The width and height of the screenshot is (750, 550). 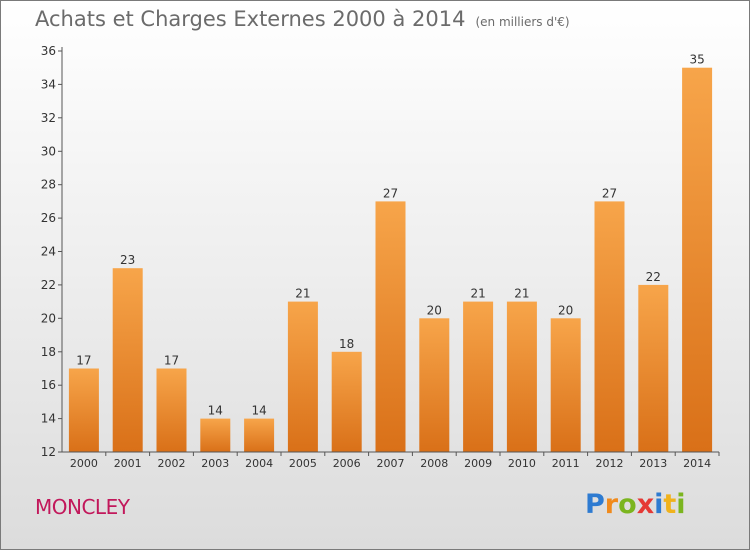 I want to click on x-tick-label-2012: 2012, so click(x=610, y=463).